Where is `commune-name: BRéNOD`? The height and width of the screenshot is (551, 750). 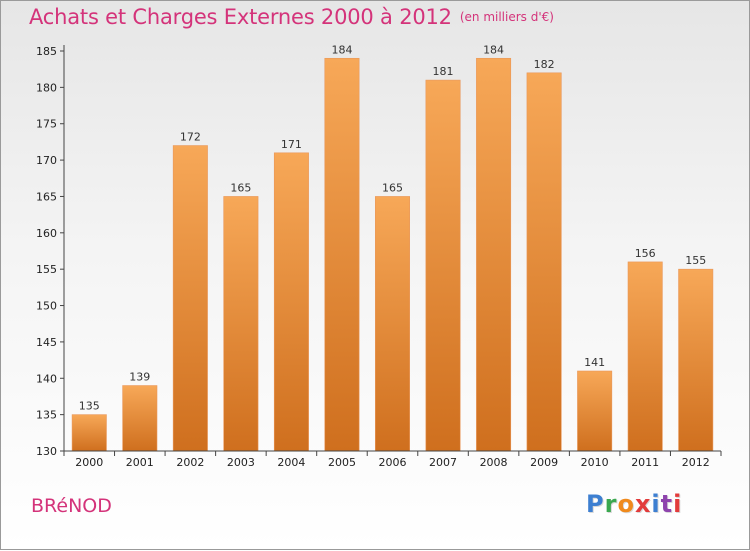
commune-name: BRéNOD is located at coordinates (71, 506).